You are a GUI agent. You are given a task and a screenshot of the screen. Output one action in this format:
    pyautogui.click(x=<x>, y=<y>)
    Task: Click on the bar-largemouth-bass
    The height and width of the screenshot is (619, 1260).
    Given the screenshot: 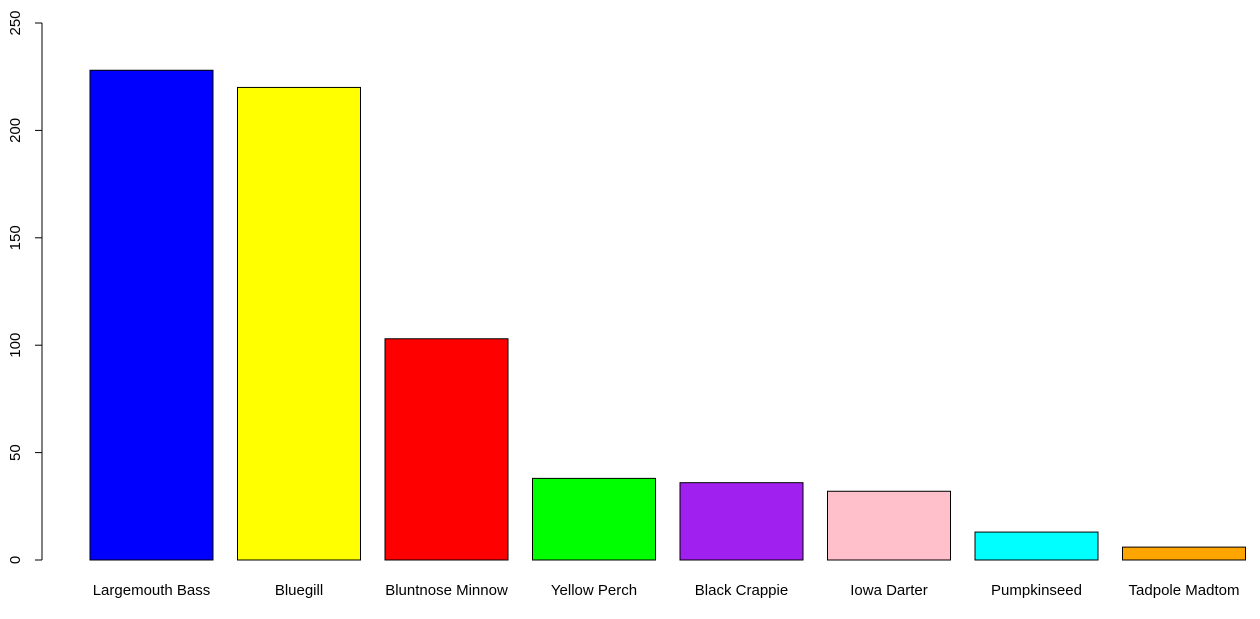 What is the action you would take?
    pyautogui.click(x=151, y=315)
    